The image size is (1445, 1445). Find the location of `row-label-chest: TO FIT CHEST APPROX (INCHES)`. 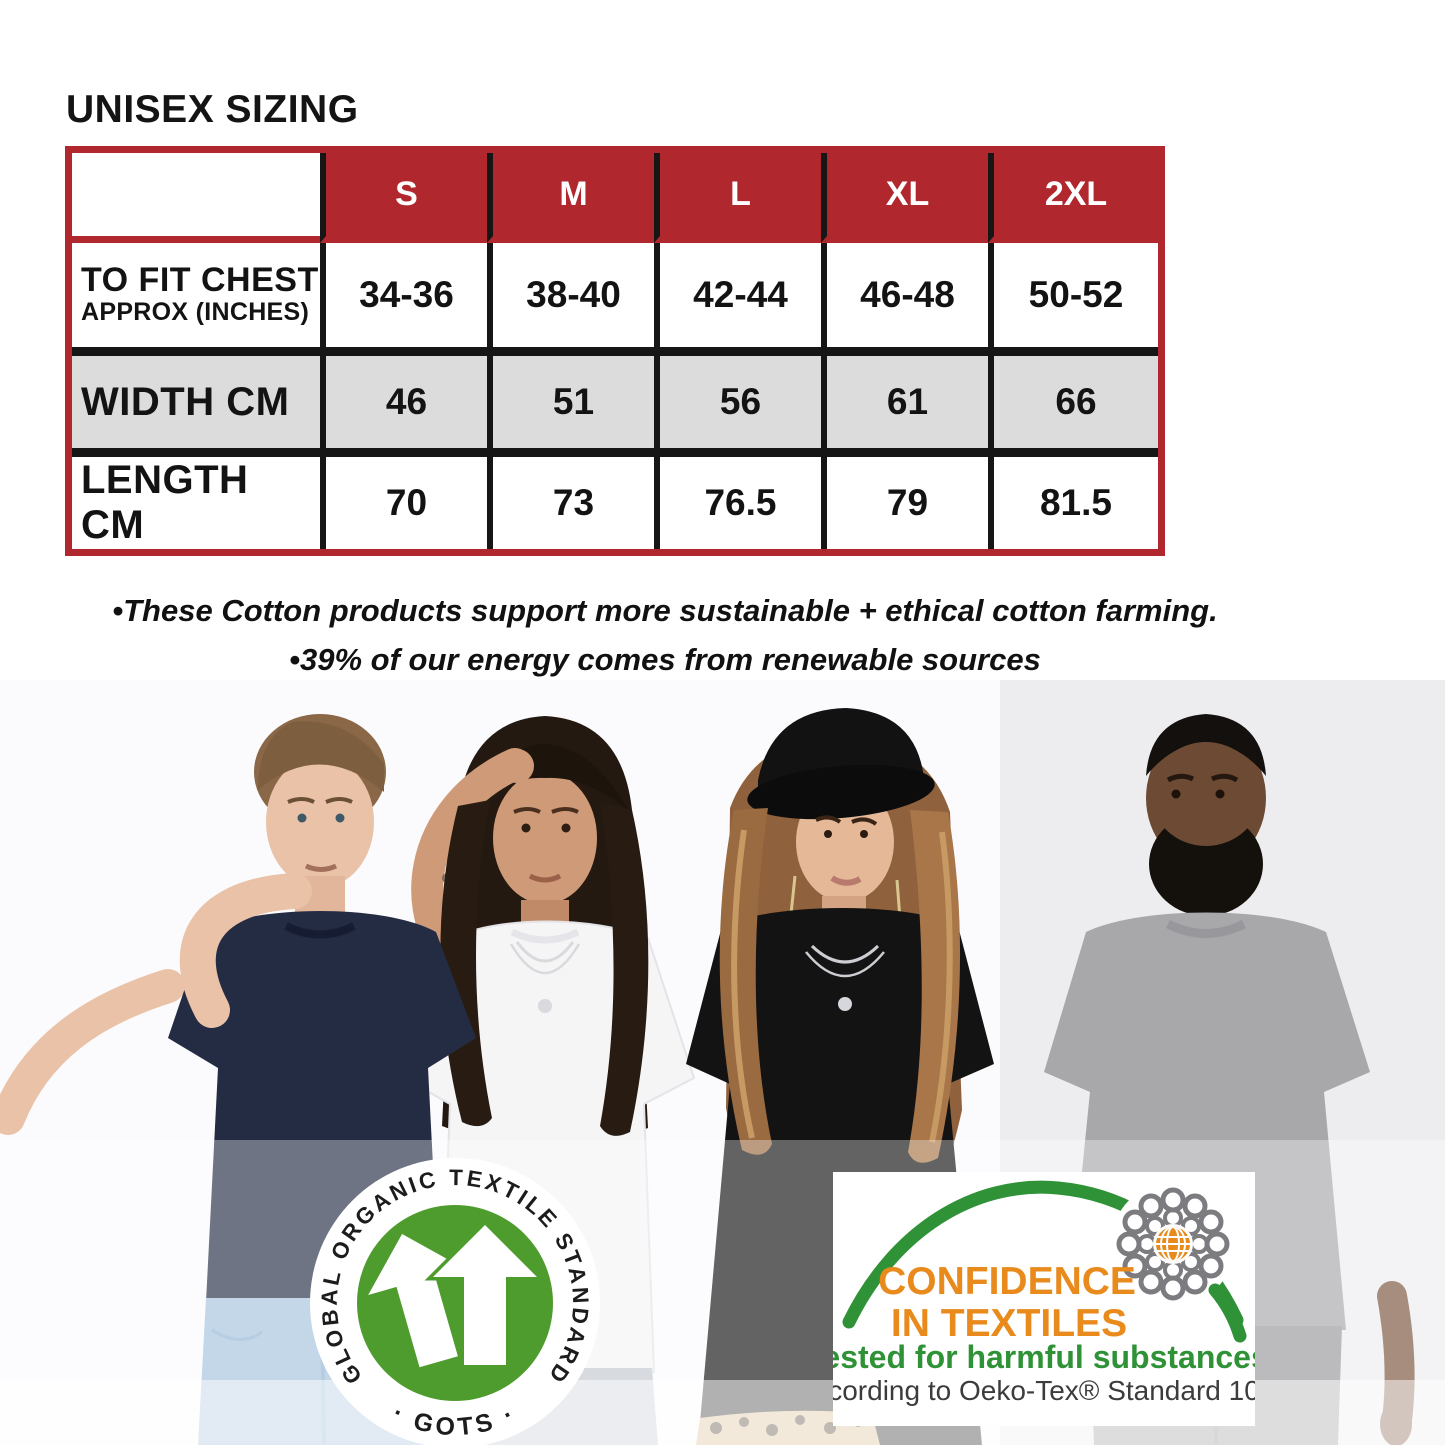

row-label-chest: TO FIT CHEST APPROX (INCHES) is located at coordinates (200, 293).